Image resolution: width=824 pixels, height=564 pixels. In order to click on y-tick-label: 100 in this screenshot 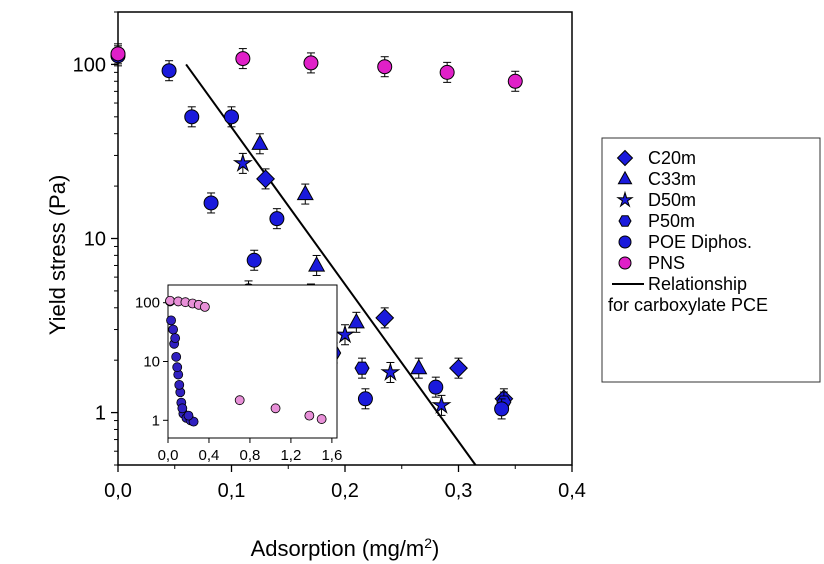, I will do `click(89, 65)`.